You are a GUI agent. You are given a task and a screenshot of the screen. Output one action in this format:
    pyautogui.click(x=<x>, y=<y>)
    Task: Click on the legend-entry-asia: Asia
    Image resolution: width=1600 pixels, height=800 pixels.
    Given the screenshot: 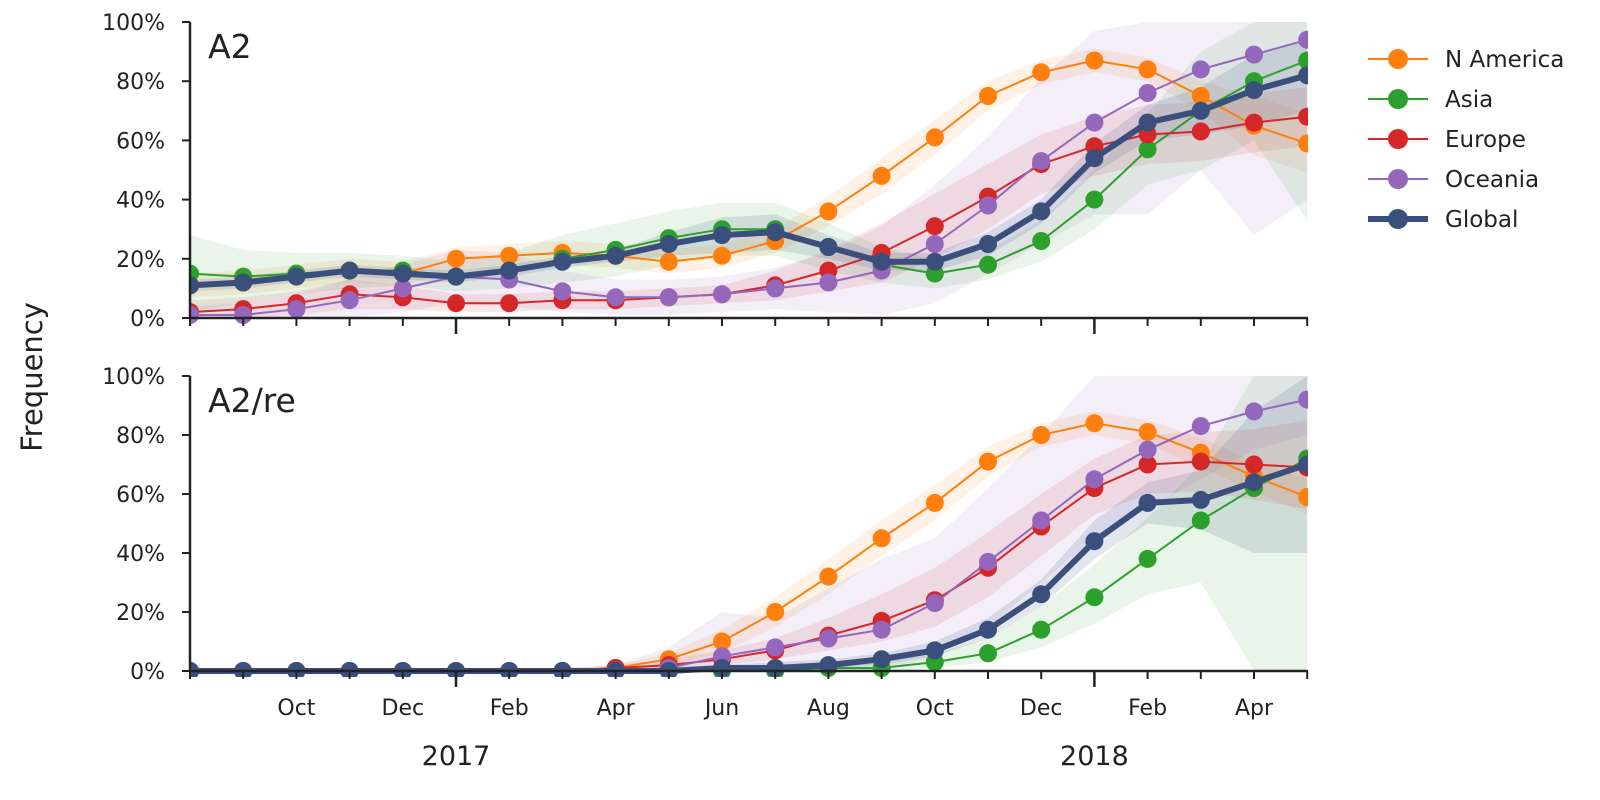 What is the action you would take?
    pyautogui.click(x=1430, y=100)
    